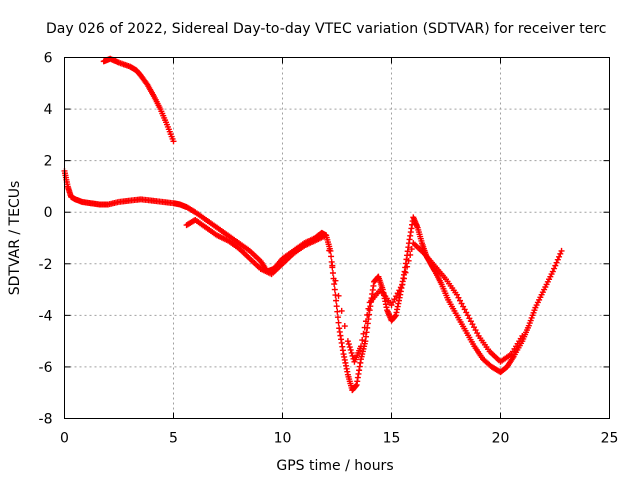 Image resolution: width=640 pixels, height=480 pixels. What do you see at coordinates (46, 316) in the screenshot?
I see `y-tick-label: -4` at bounding box center [46, 316].